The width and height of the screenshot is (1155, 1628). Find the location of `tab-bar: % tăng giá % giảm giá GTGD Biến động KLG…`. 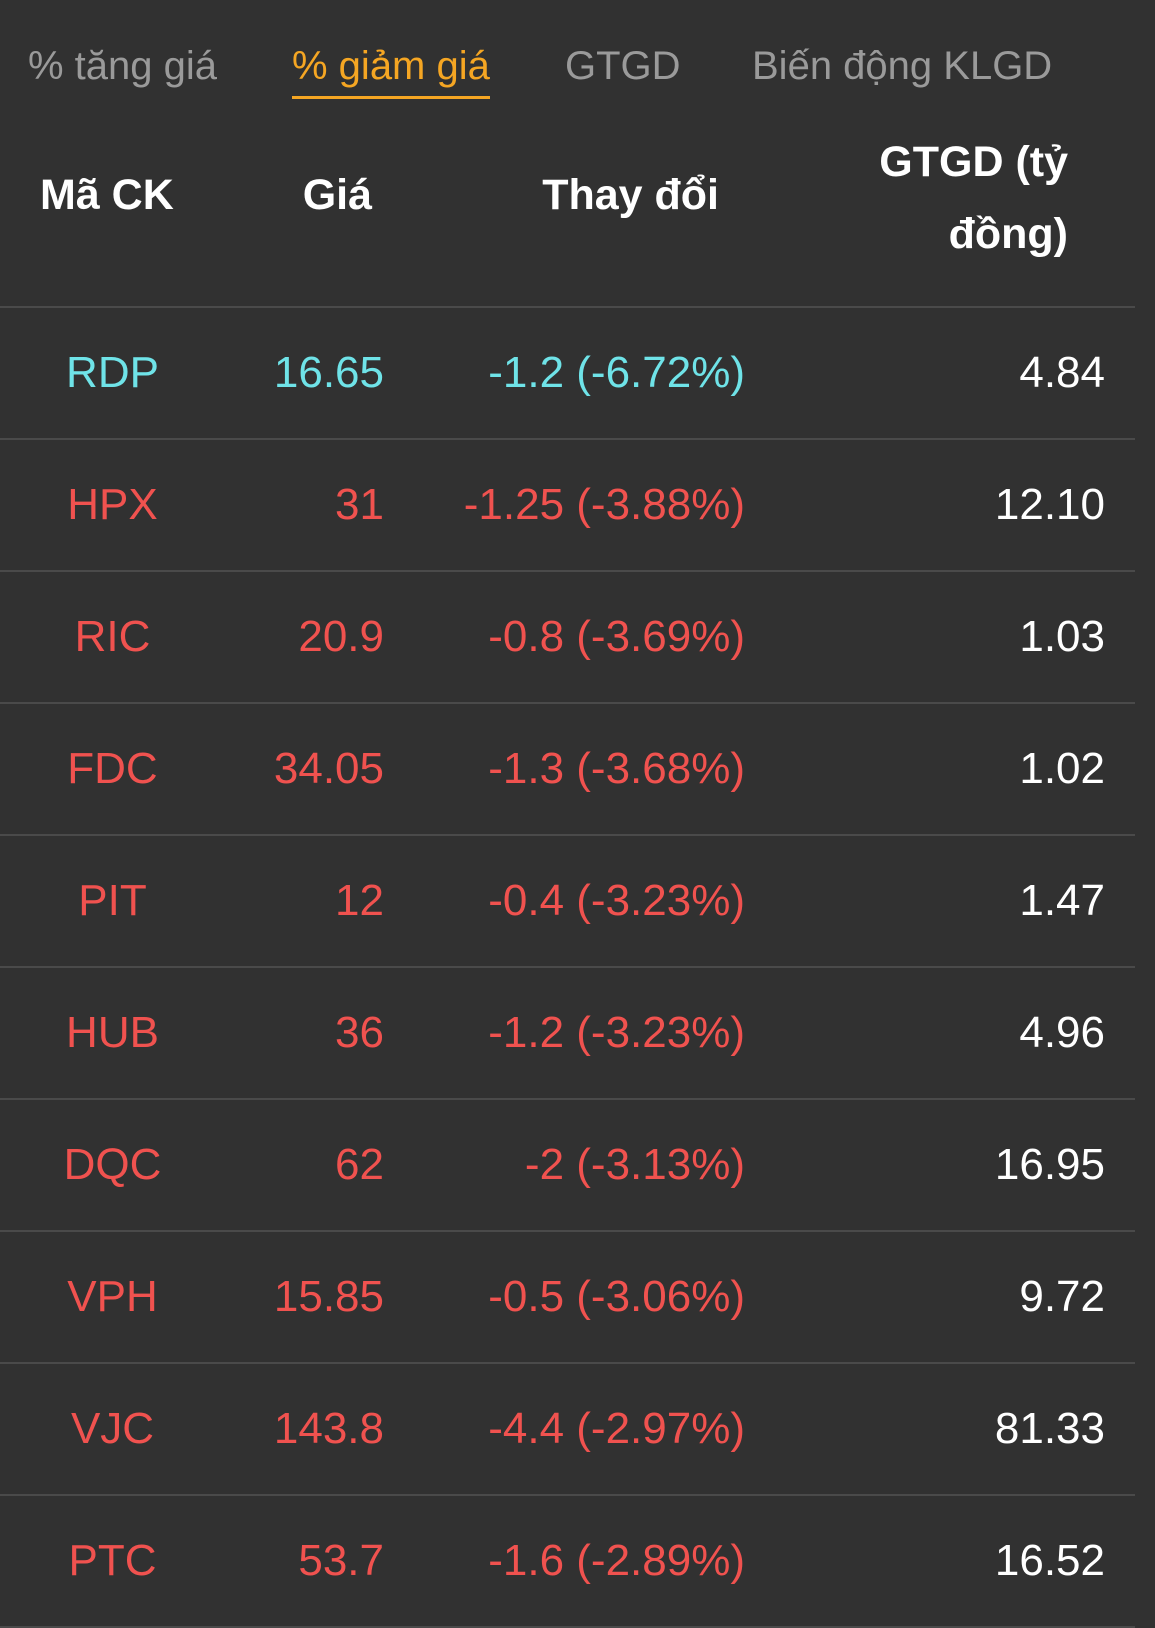

tab-bar: % tăng giá % giảm giá GTGD Biến động KLG… is located at coordinates (577, 60).